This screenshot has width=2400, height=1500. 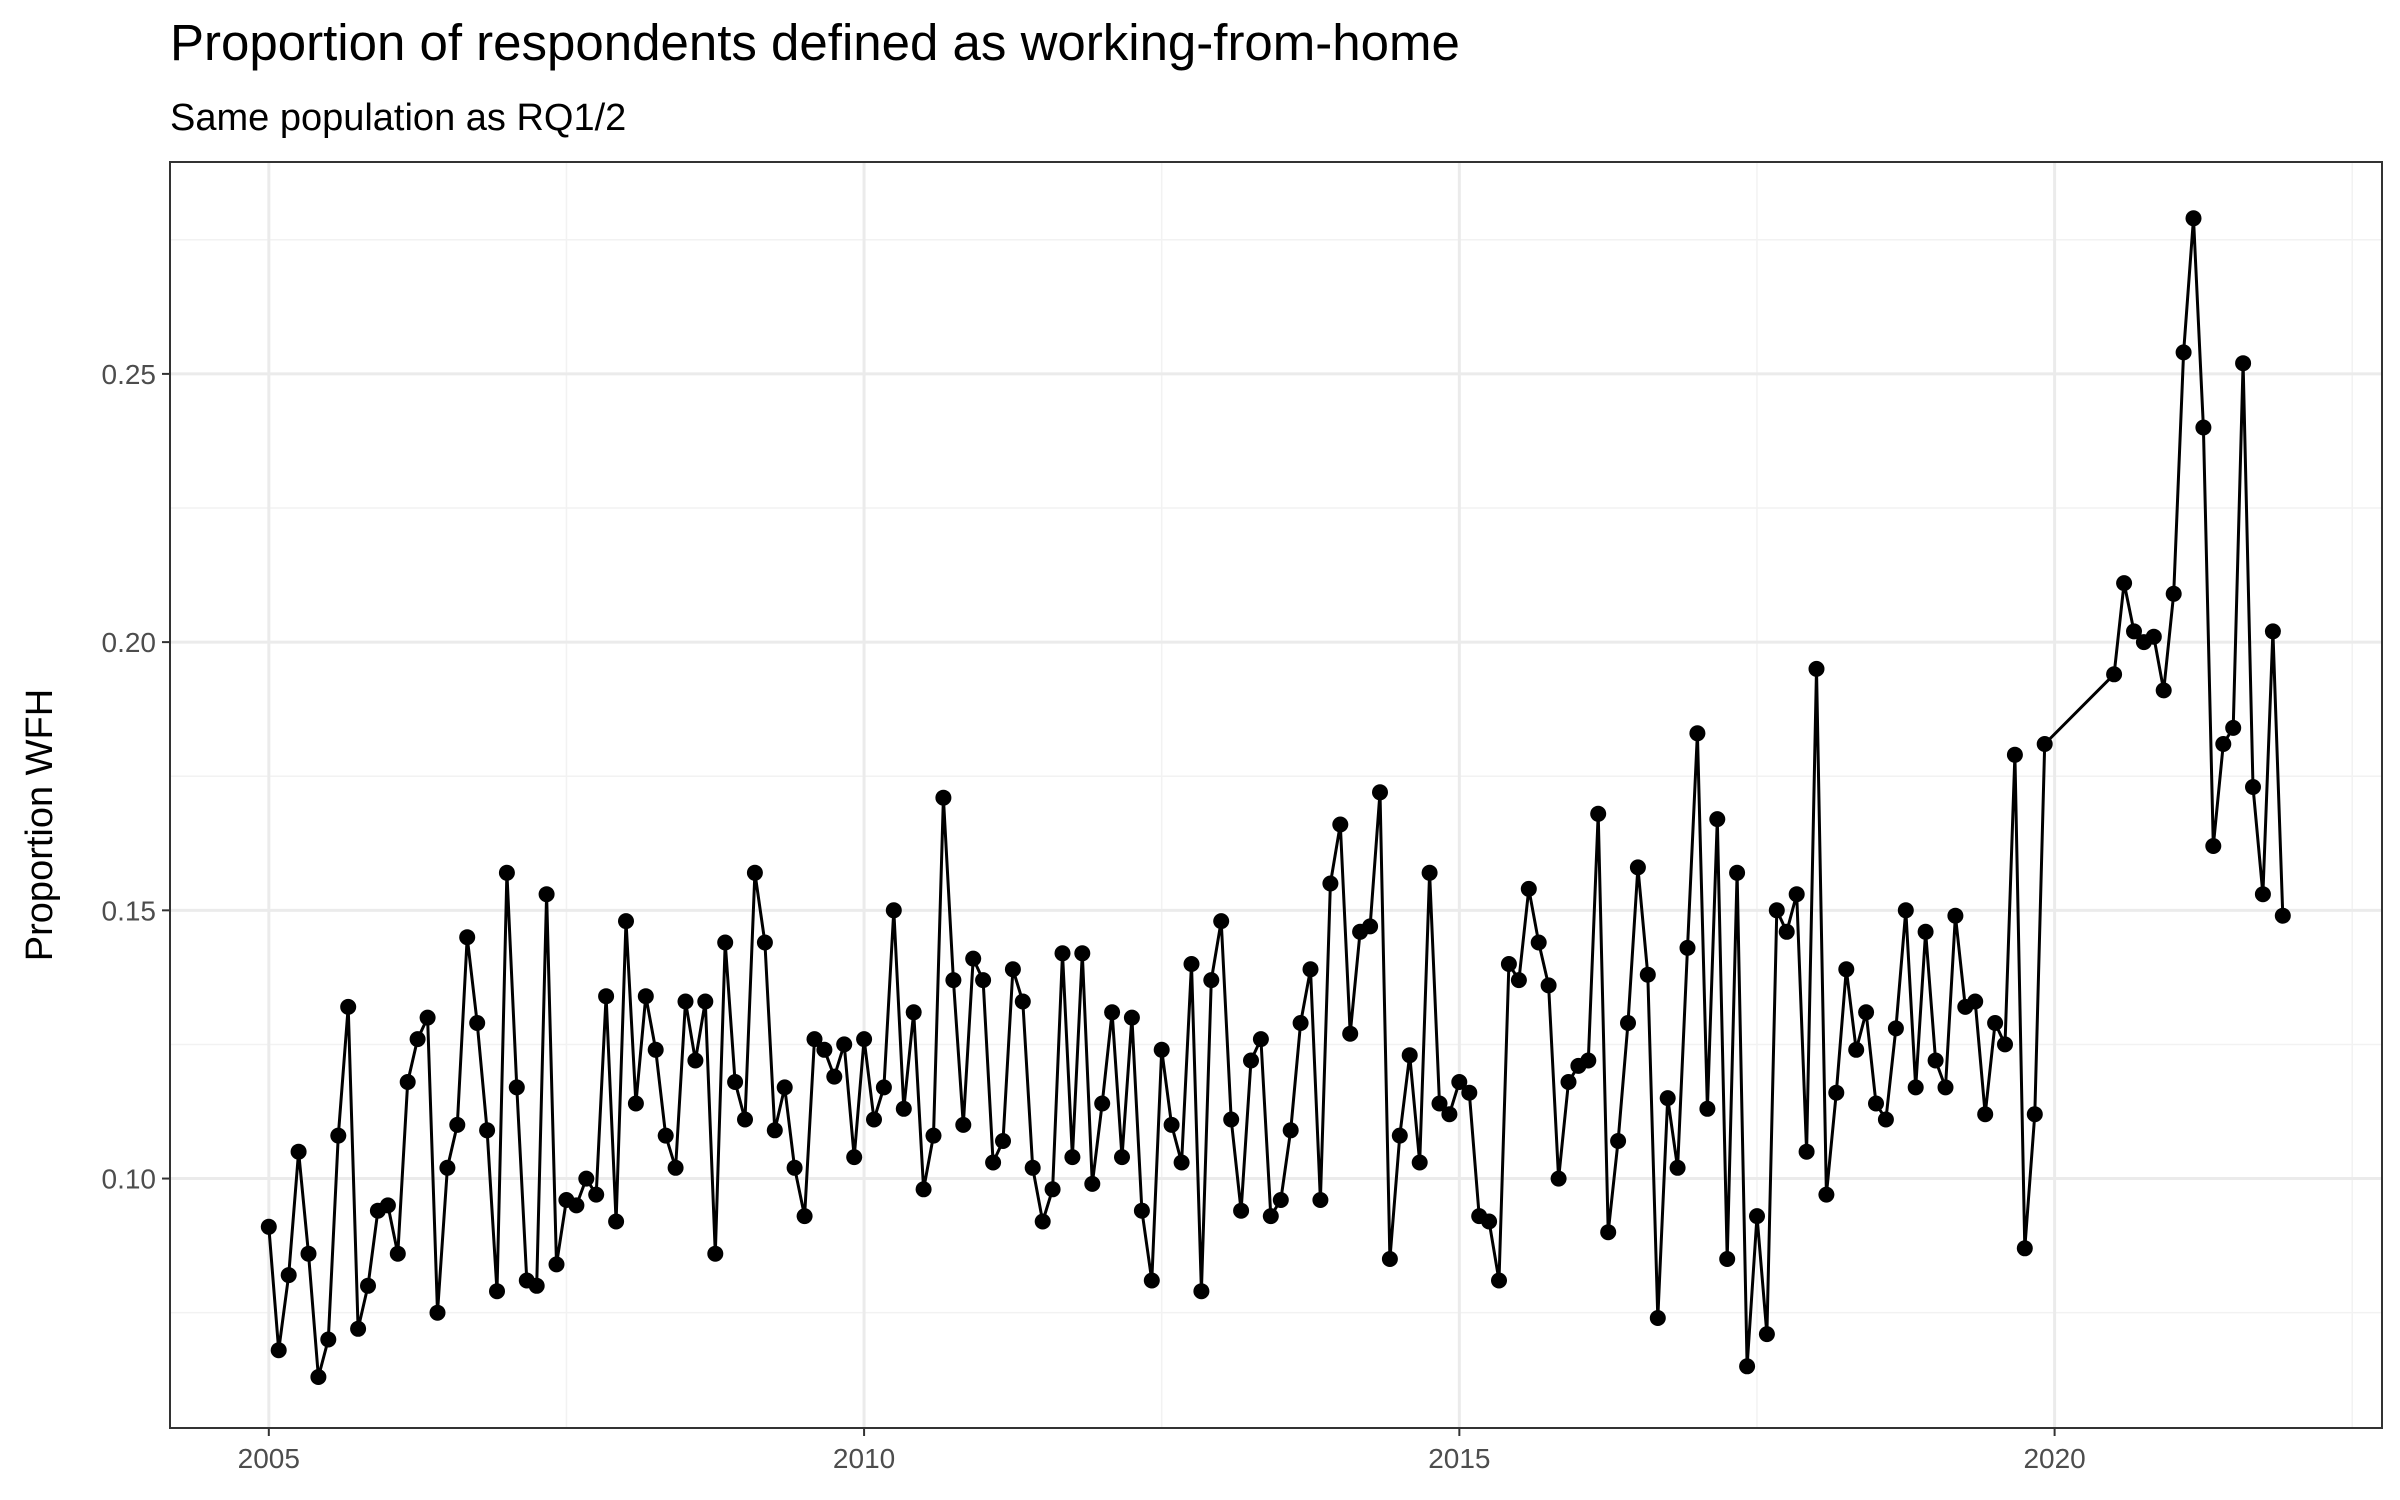 I want to click on x-tick-label: 2020, so click(x=2054, y=1458).